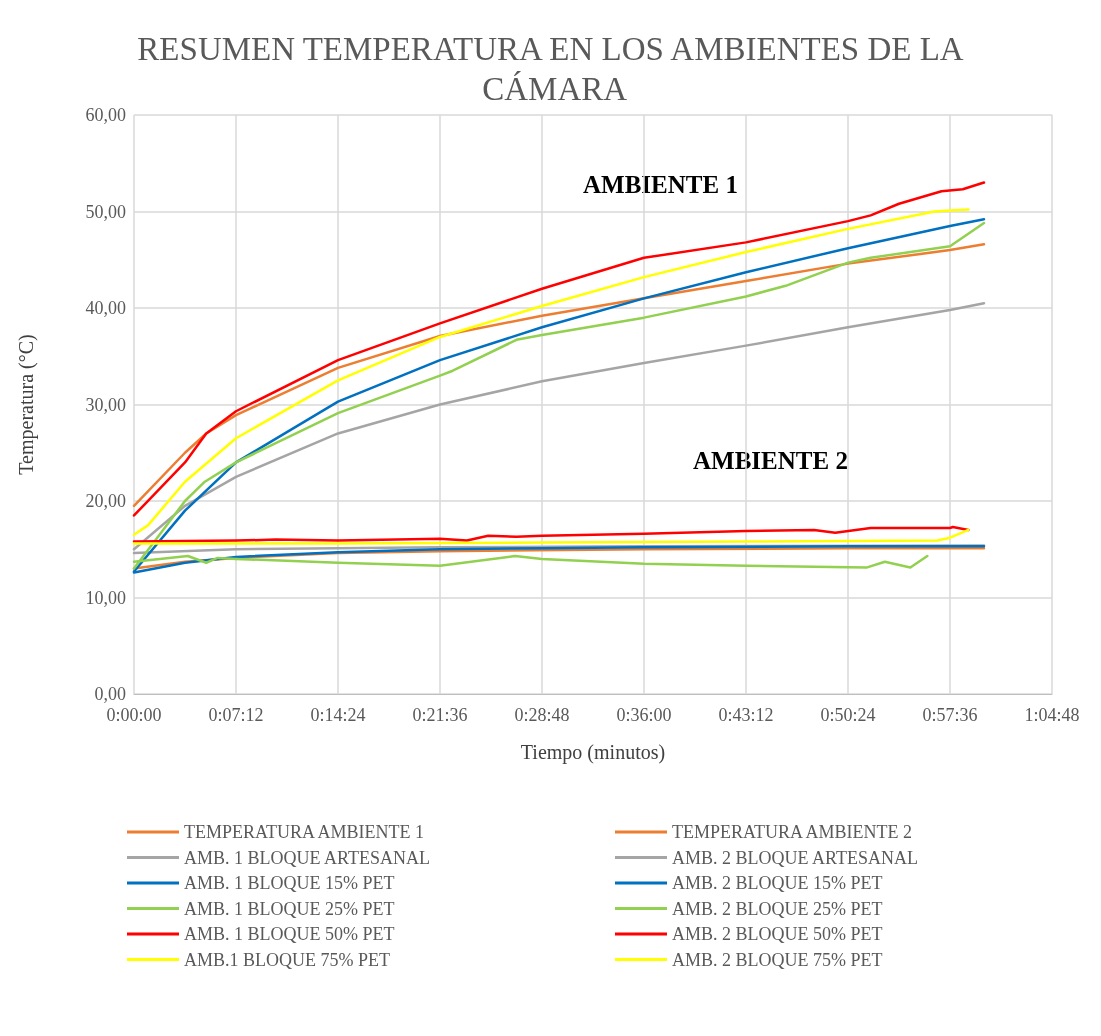 Image resolution: width=1101 pixels, height=1036 pixels. Describe the element at coordinates (105, 597) in the screenshot. I see `y-tick-label: 10,00` at that location.